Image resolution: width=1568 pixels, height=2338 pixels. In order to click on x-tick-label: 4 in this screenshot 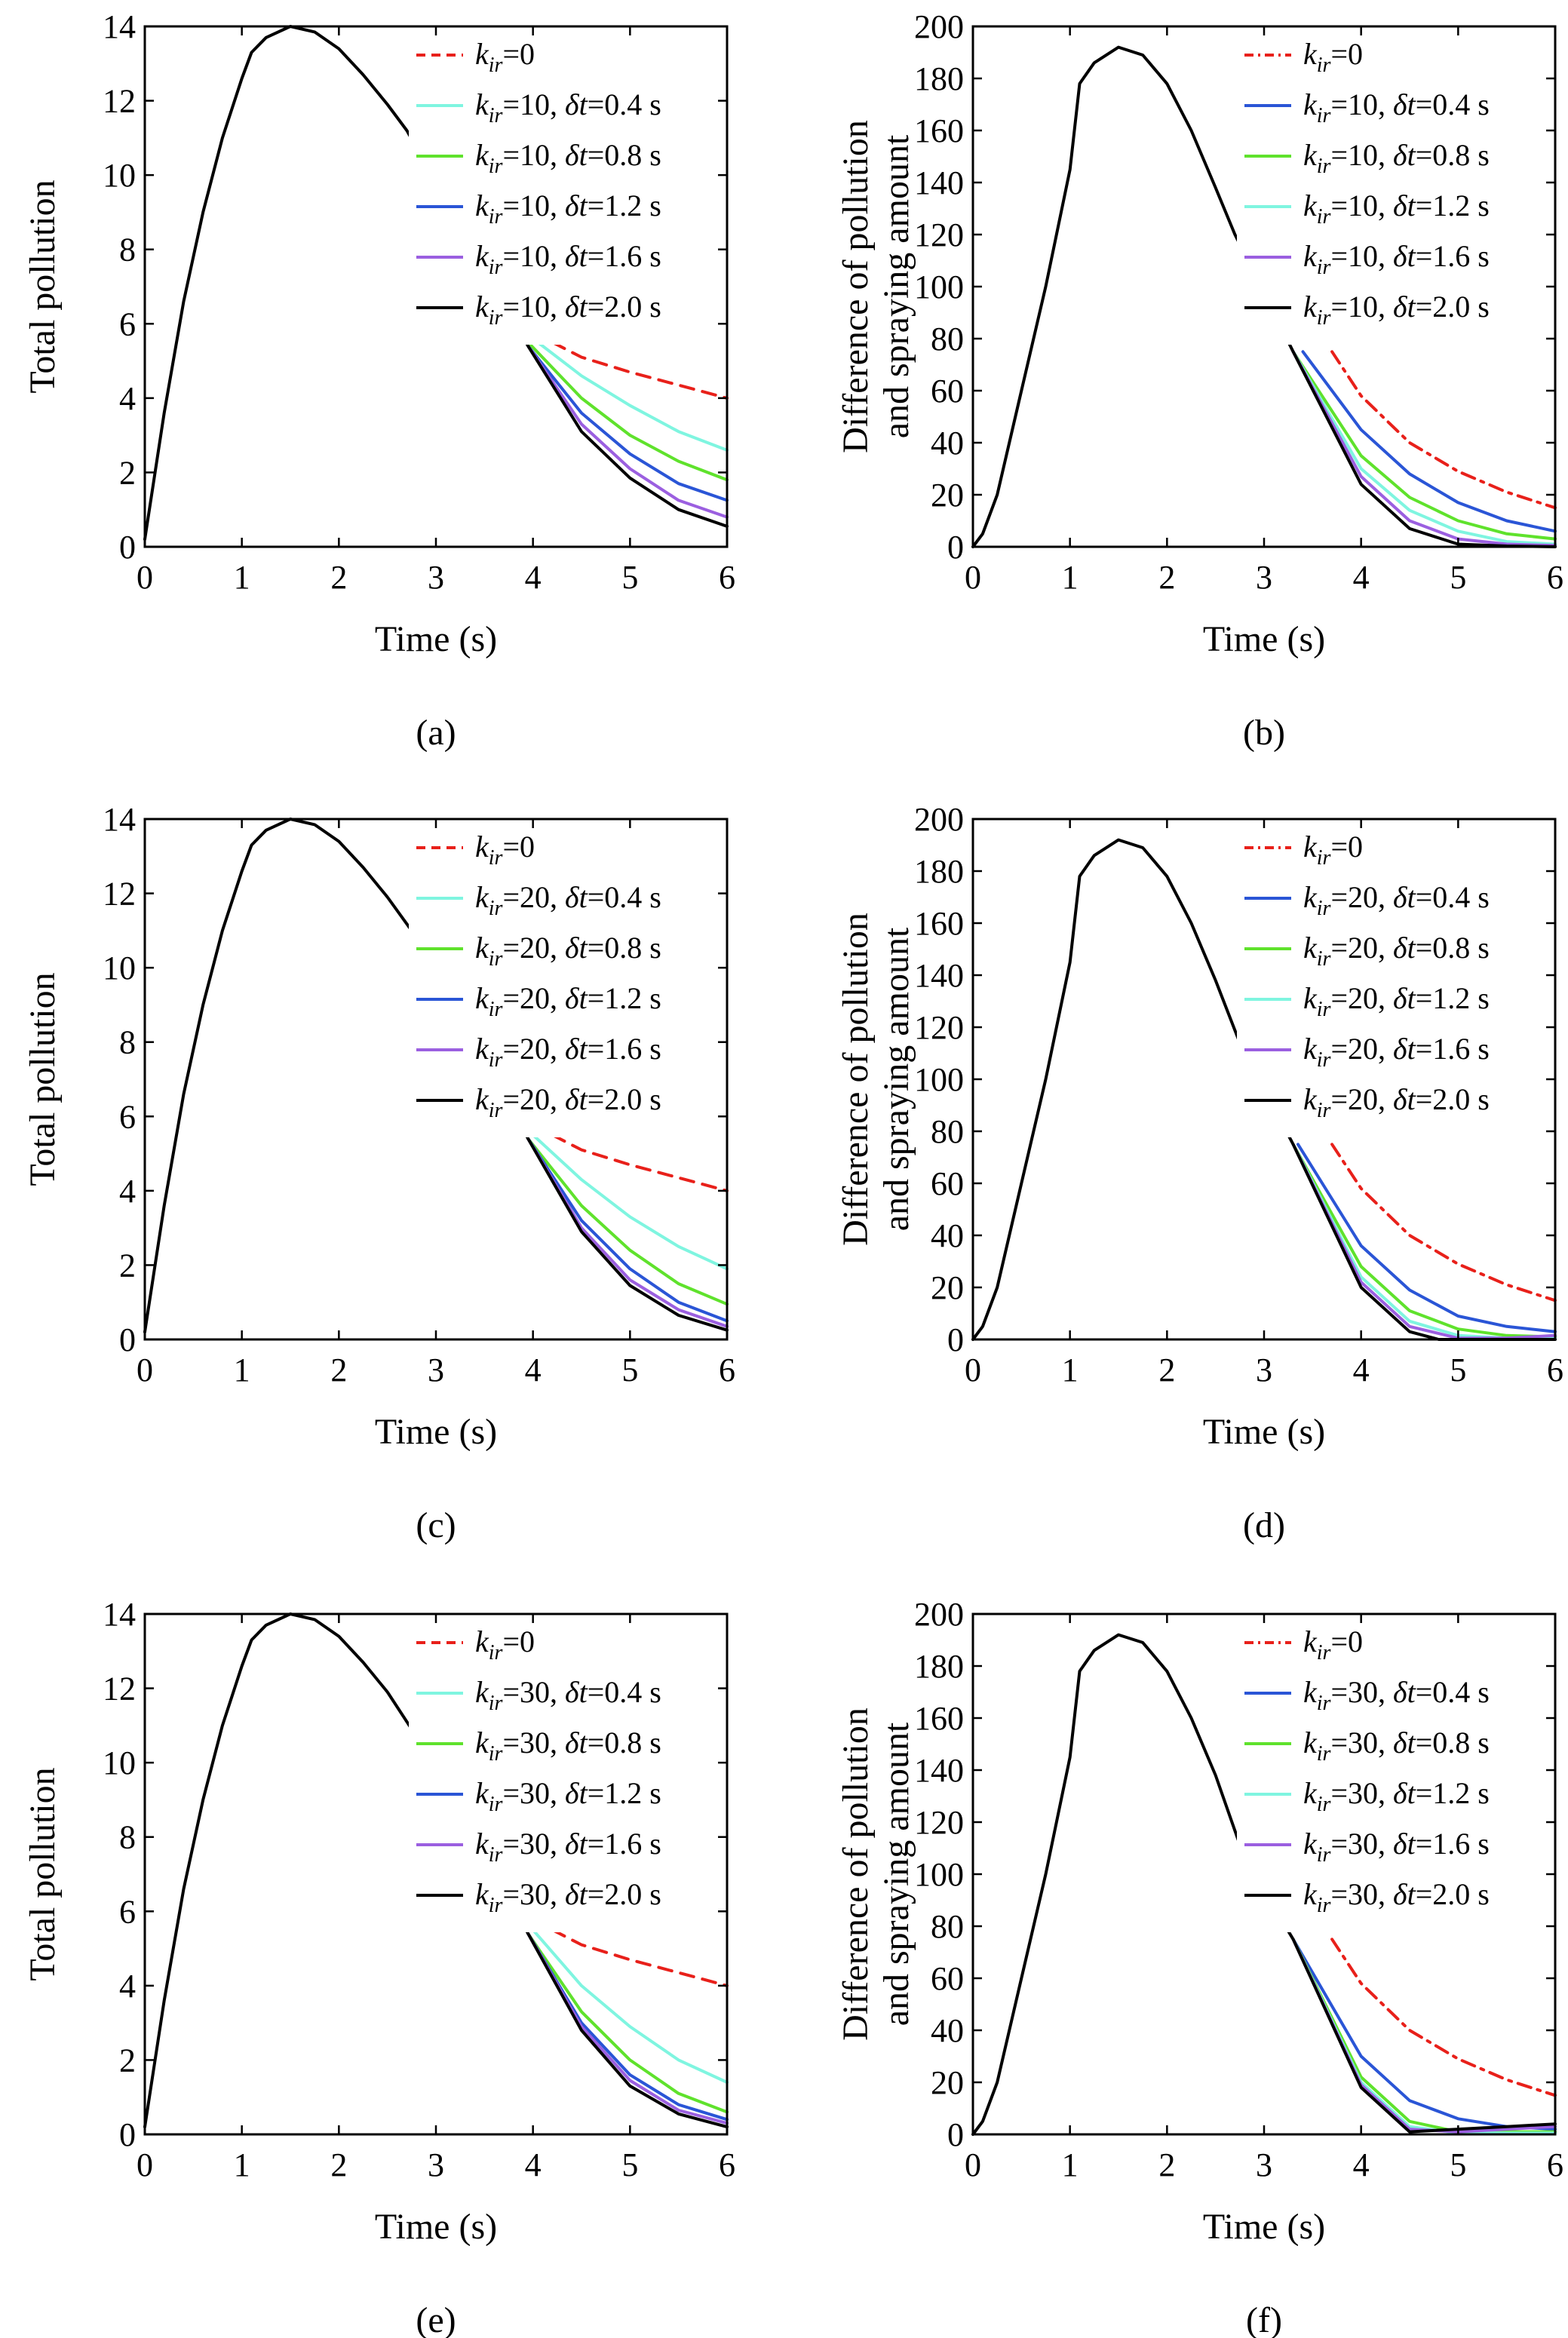, I will do `click(533, 1370)`.